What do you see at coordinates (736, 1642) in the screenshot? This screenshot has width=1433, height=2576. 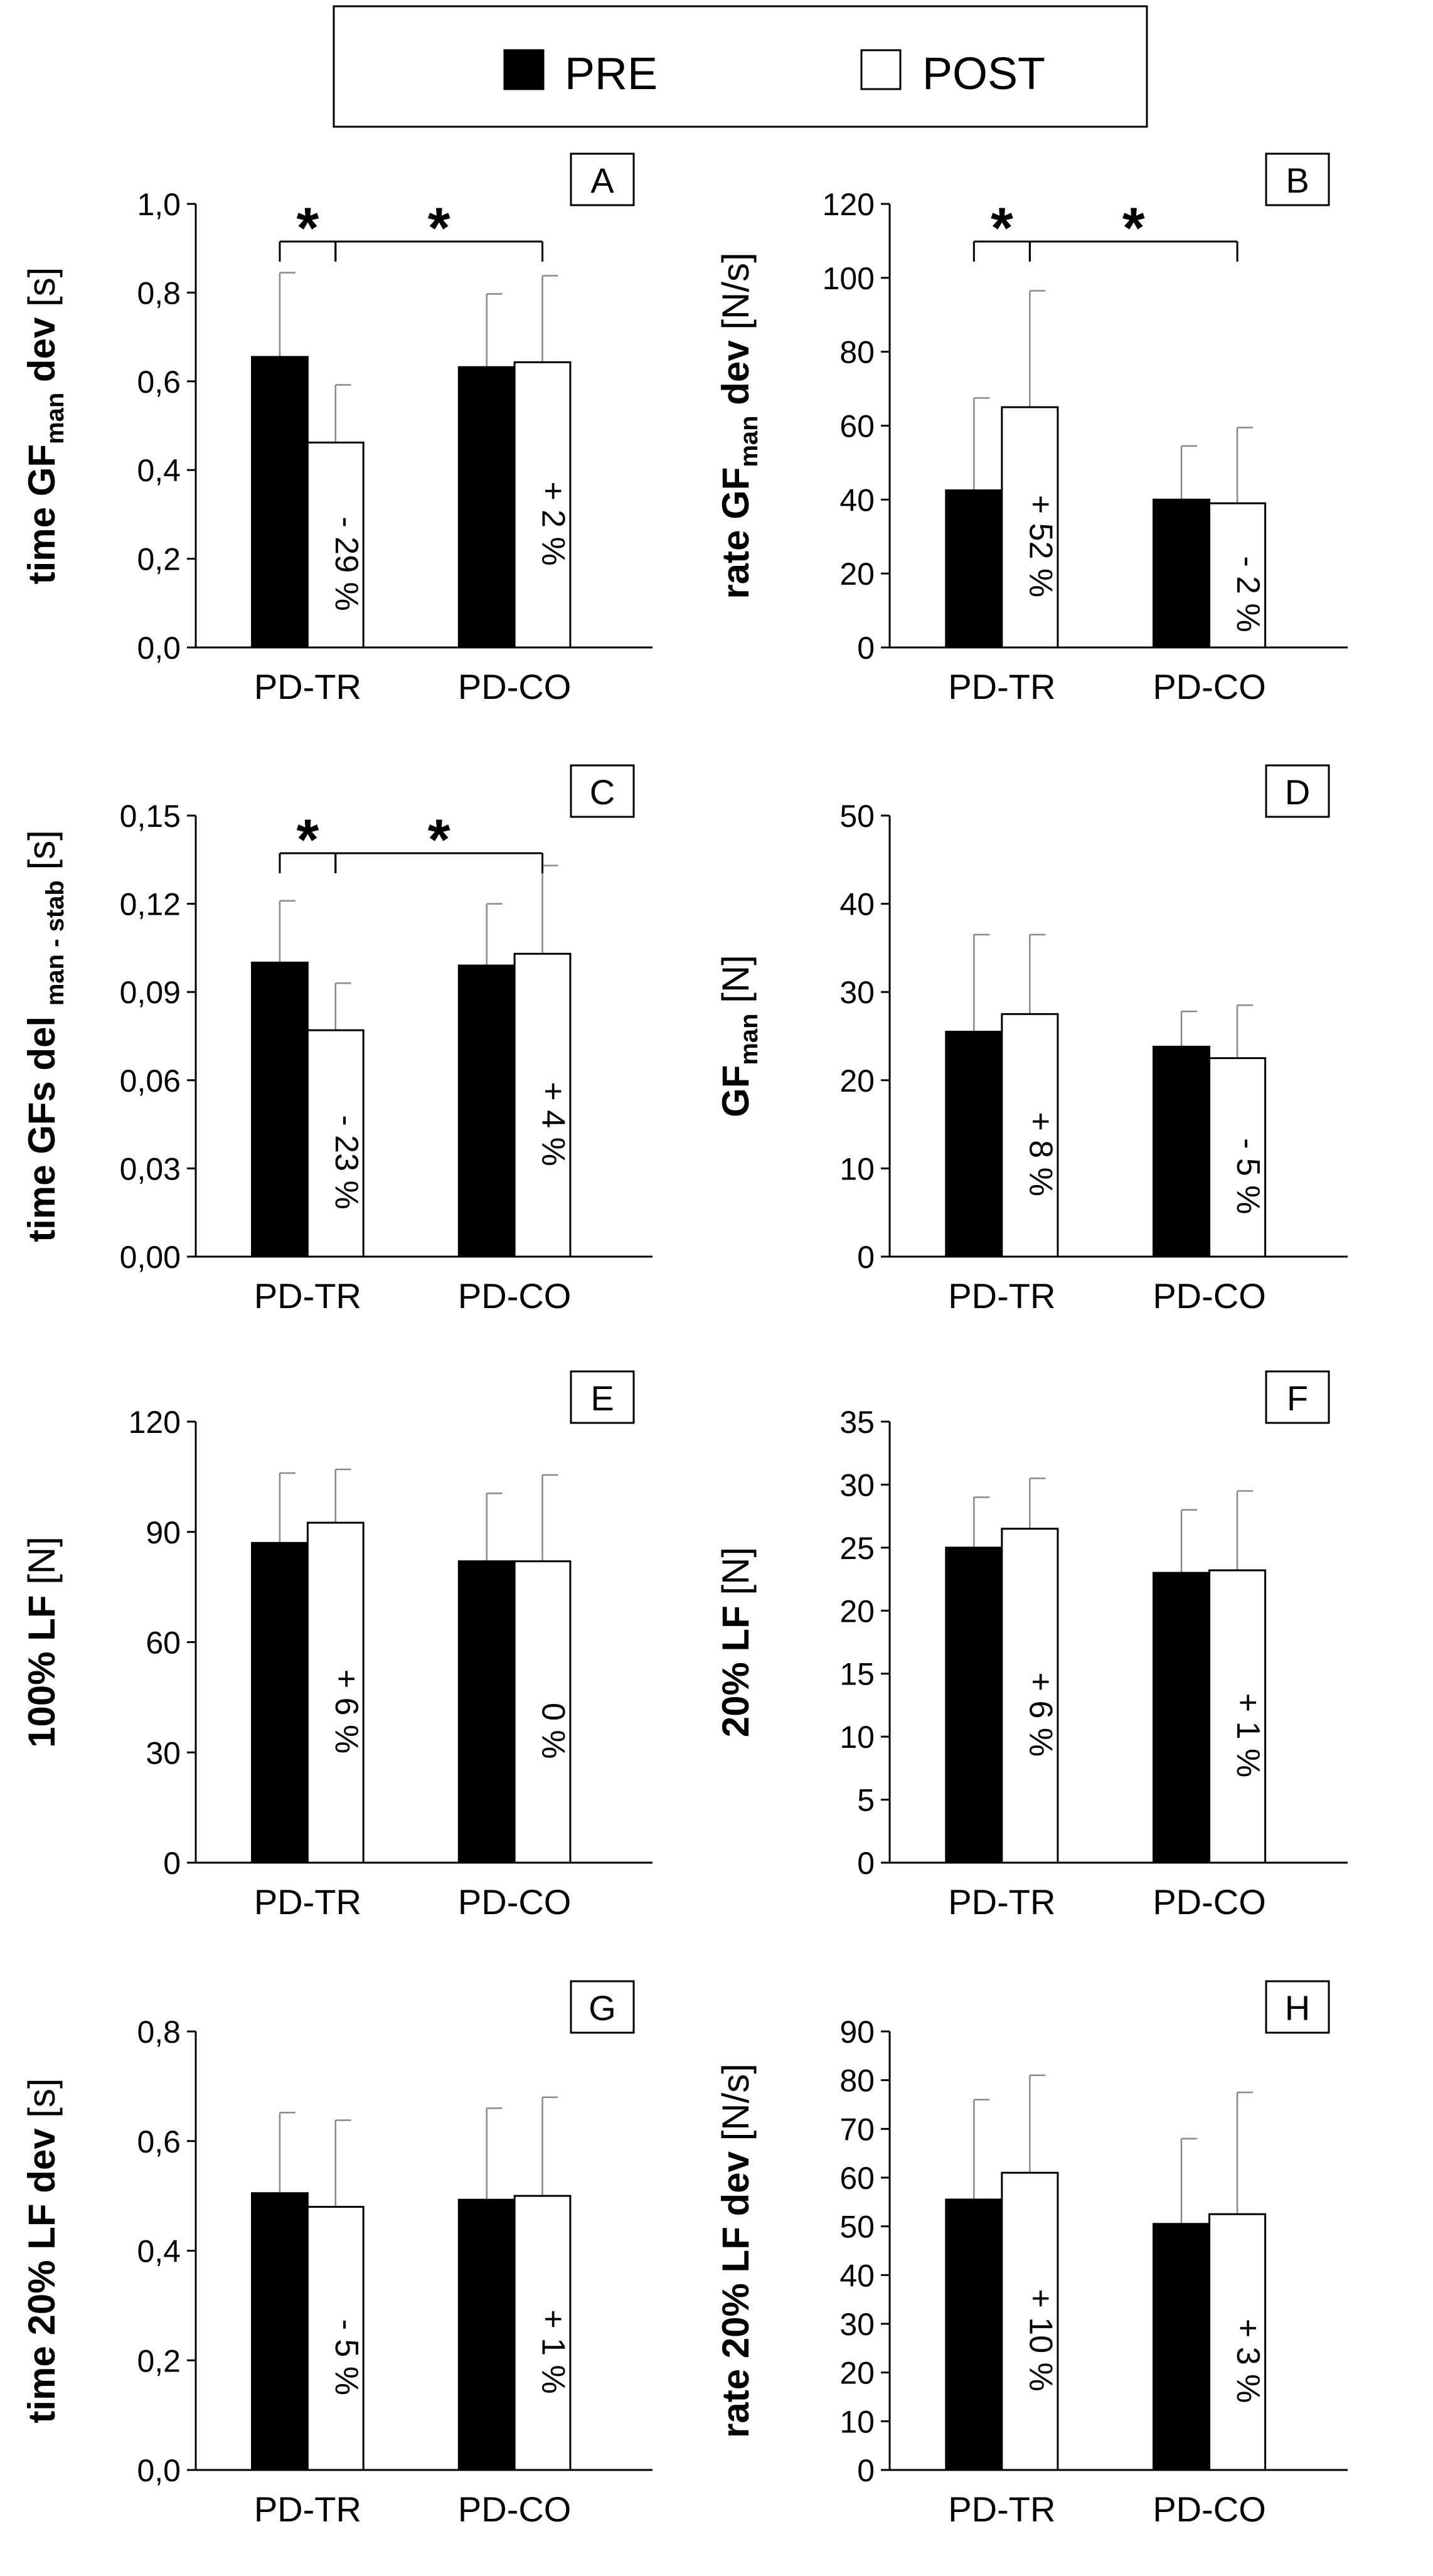 I see `y-axis-title: 20% LF [N]` at bounding box center [736, 1642].